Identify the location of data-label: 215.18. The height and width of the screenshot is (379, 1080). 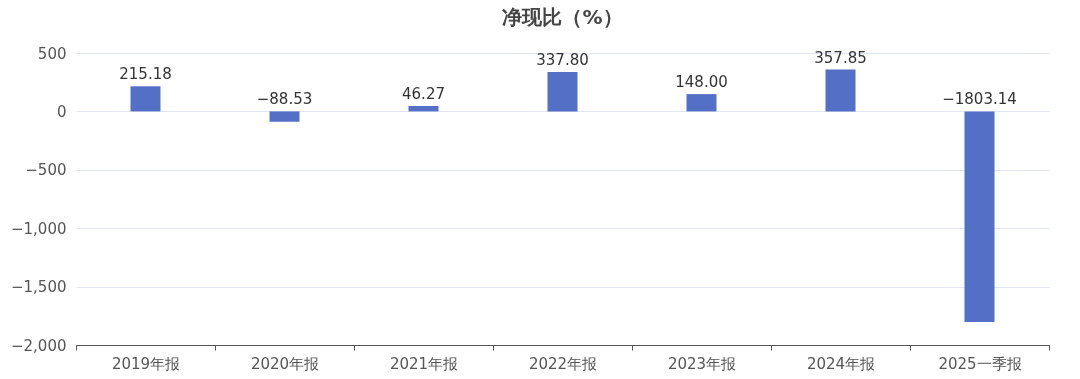
(145, 74).